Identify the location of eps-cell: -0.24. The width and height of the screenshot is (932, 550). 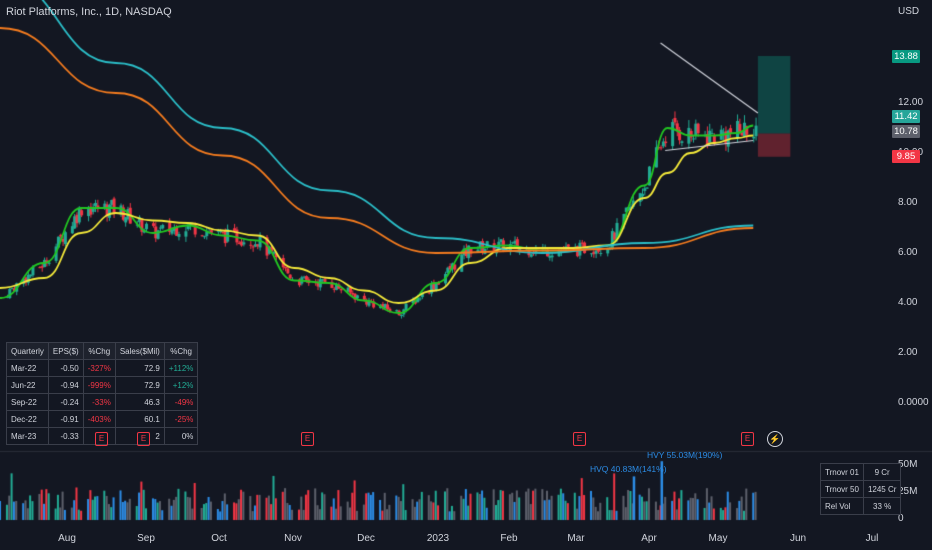
(65, 402).